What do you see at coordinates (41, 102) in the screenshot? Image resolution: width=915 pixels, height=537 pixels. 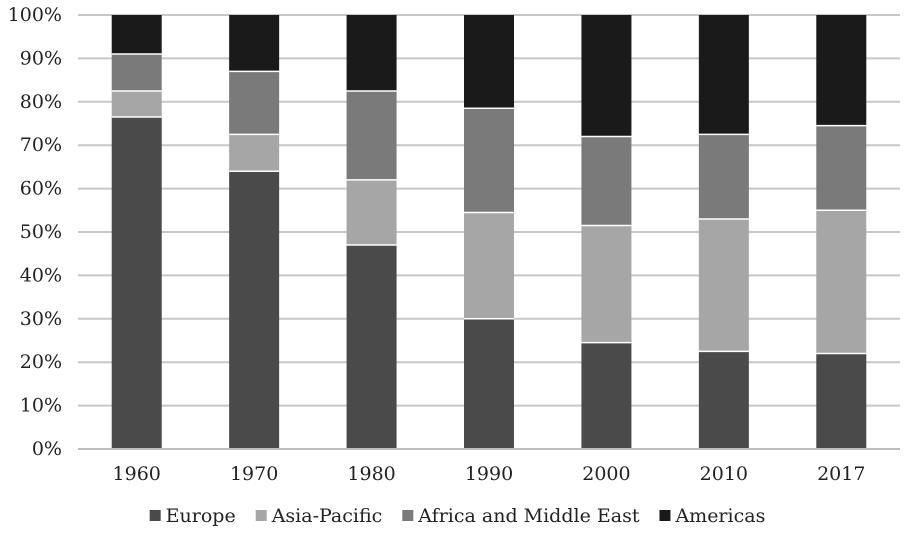 I see `y-tick-label: 80%` at bounding box center [41, 102].